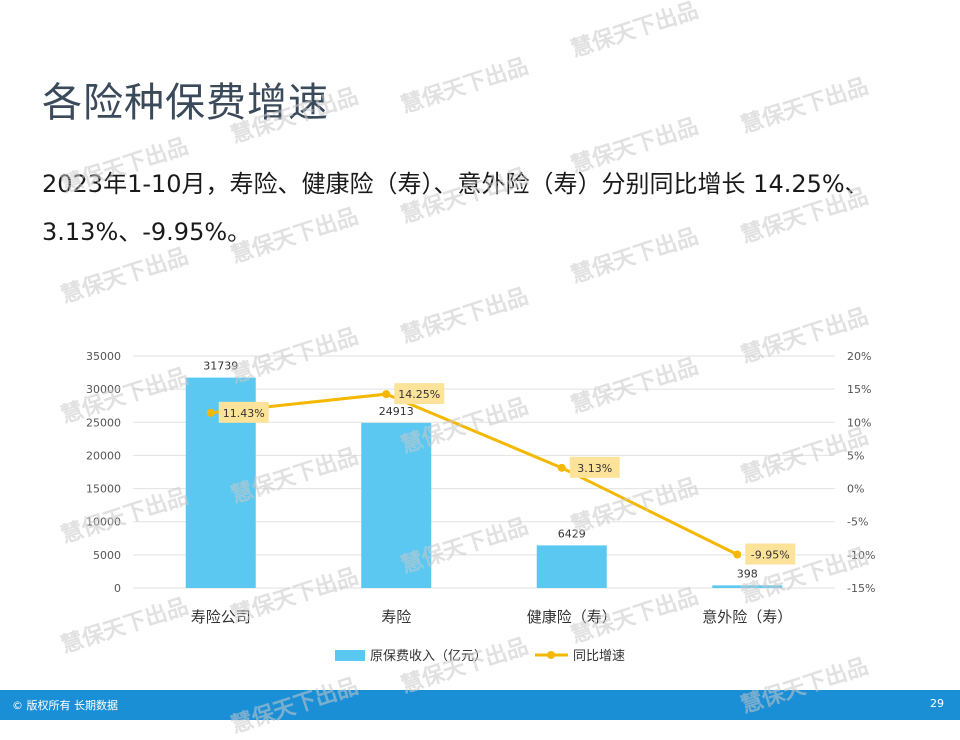  I want to click on line-data-label: 11.43%, so click(244, 413).